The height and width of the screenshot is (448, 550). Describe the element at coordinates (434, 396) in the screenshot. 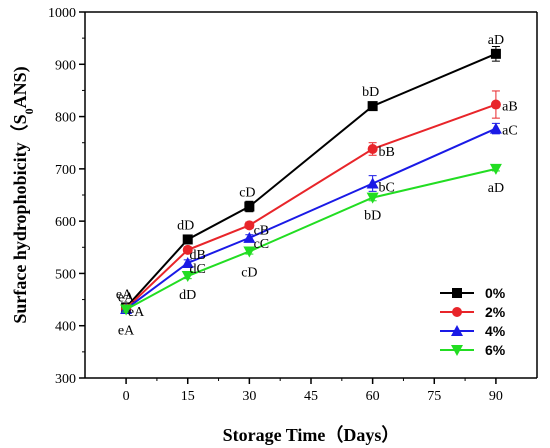

I see `x-tick-label: 75` at that location.